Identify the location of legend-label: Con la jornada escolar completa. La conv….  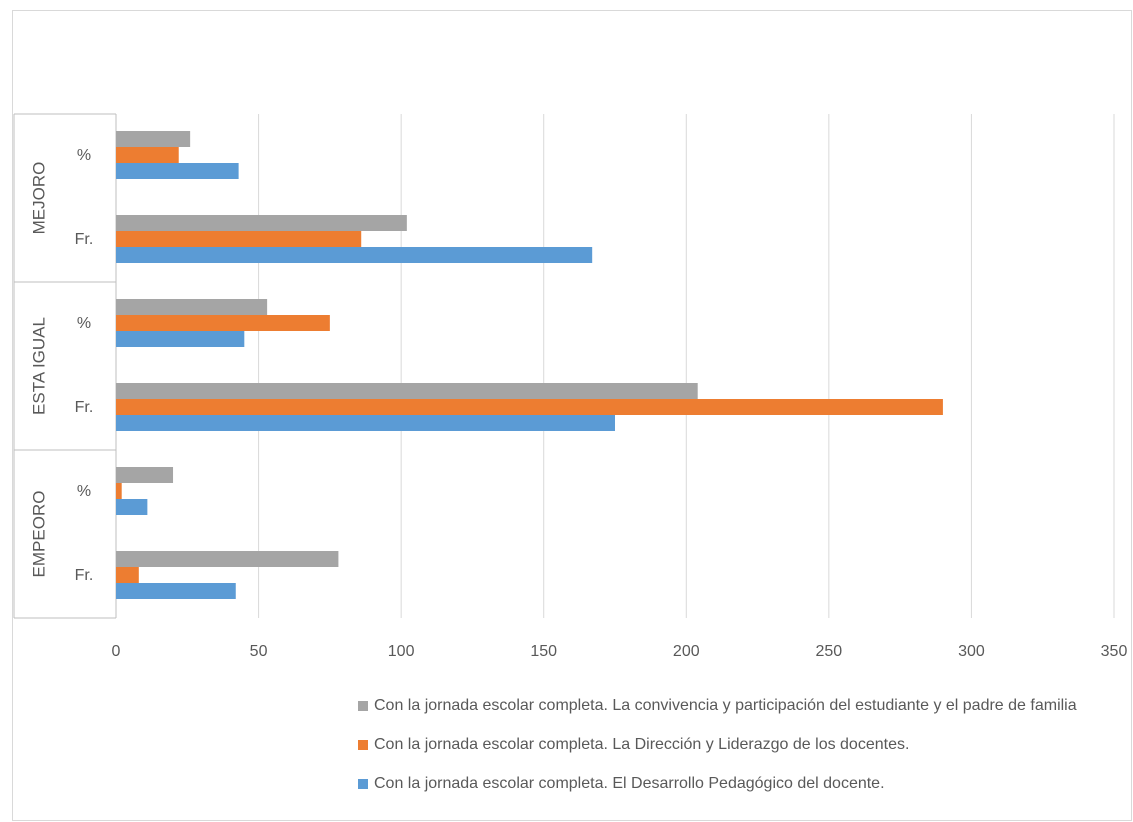
(725, 705).